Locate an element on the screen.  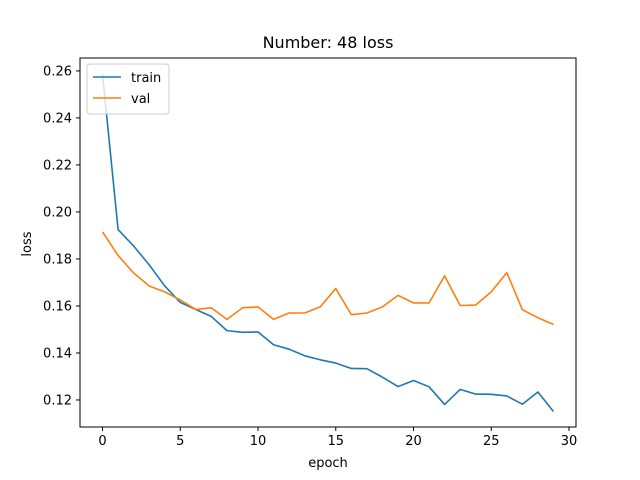
x-tick-label: 0 is located at coordinates (102, 441).